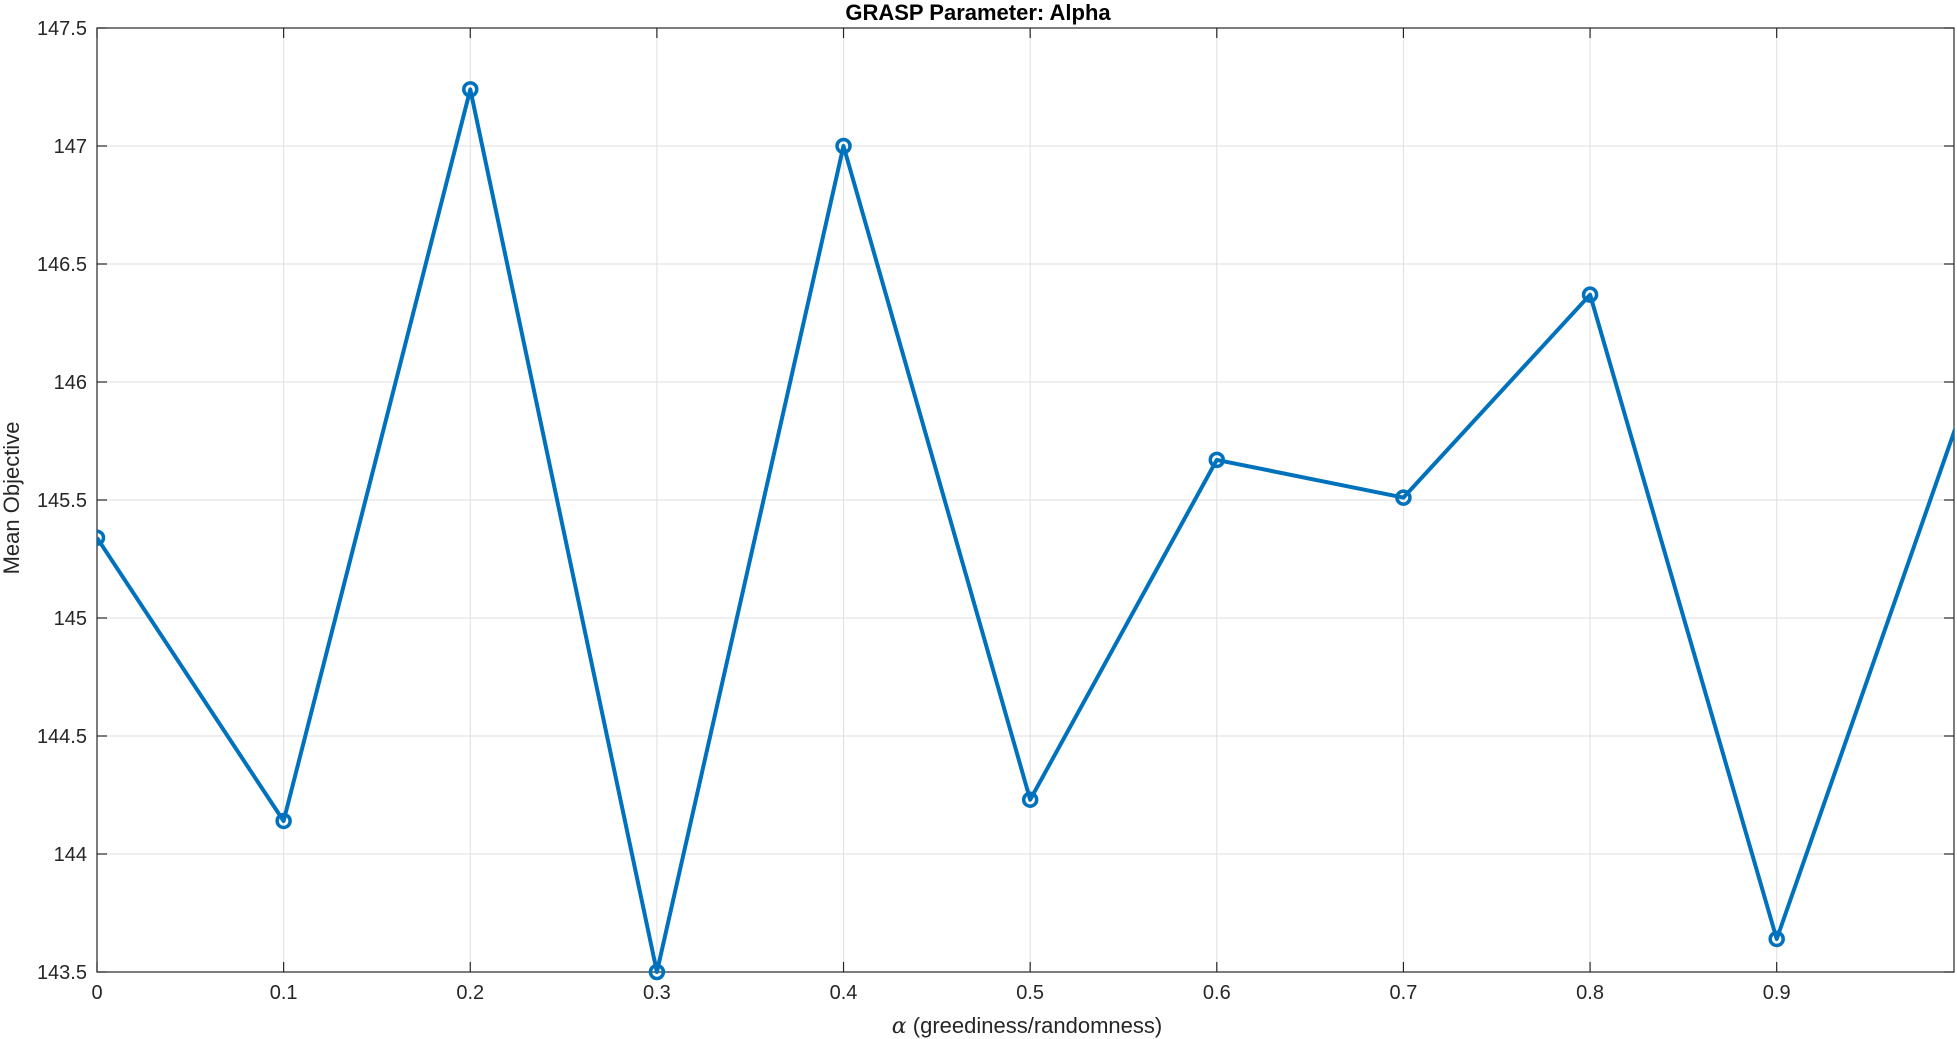  I want to click on x-tick-label: 0.3, so click(657, 993).